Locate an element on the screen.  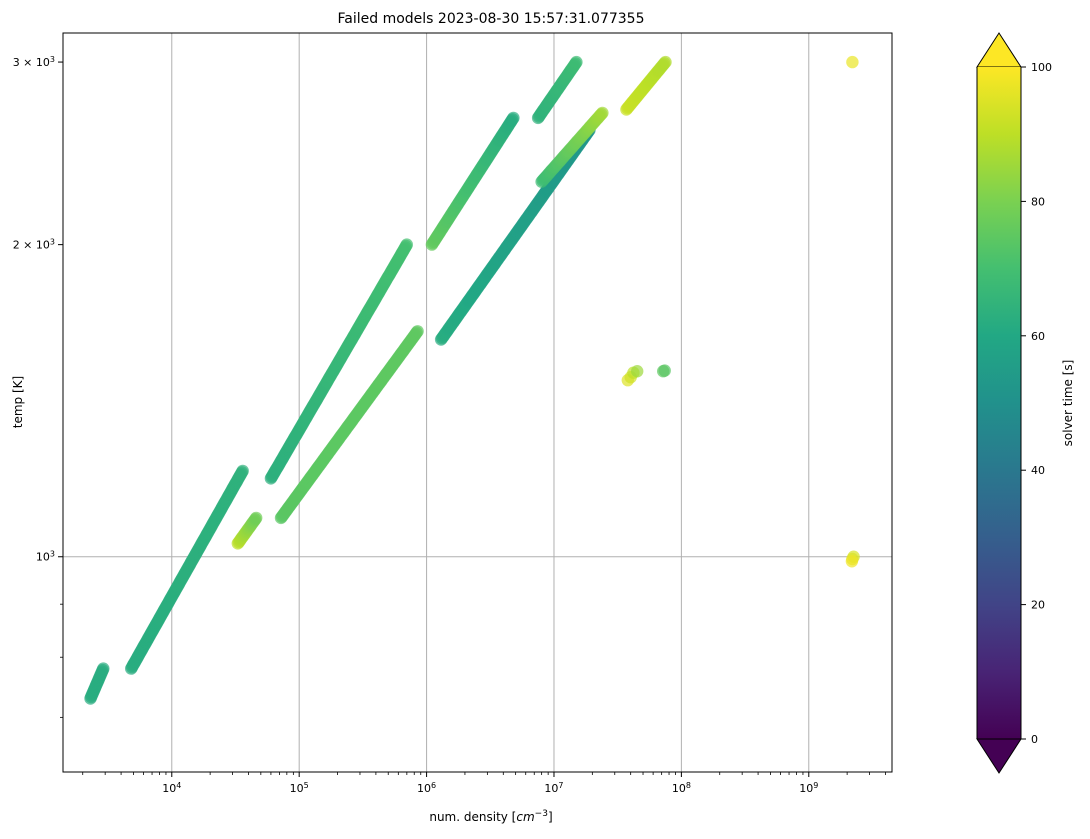
colorbar-min-extend is located at coordinates (999, 756).